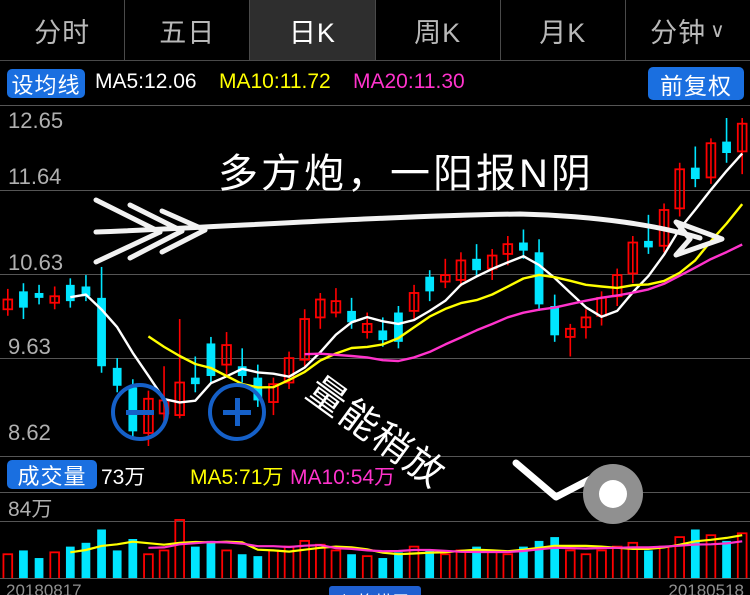 The image size is (750, 595). Describe the element at coordinates (44, 588) in the screenshot. I see `date-label-left: 20180817` at that location.